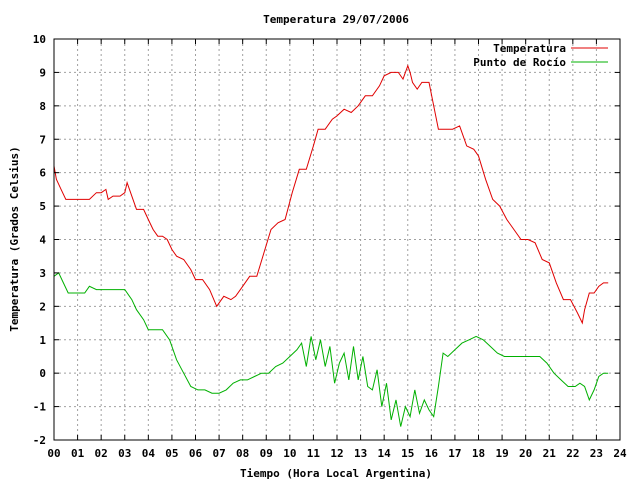 This screenshot has width=640, height=480. I want to click on y-tick-label: 6, so click(42, 173).